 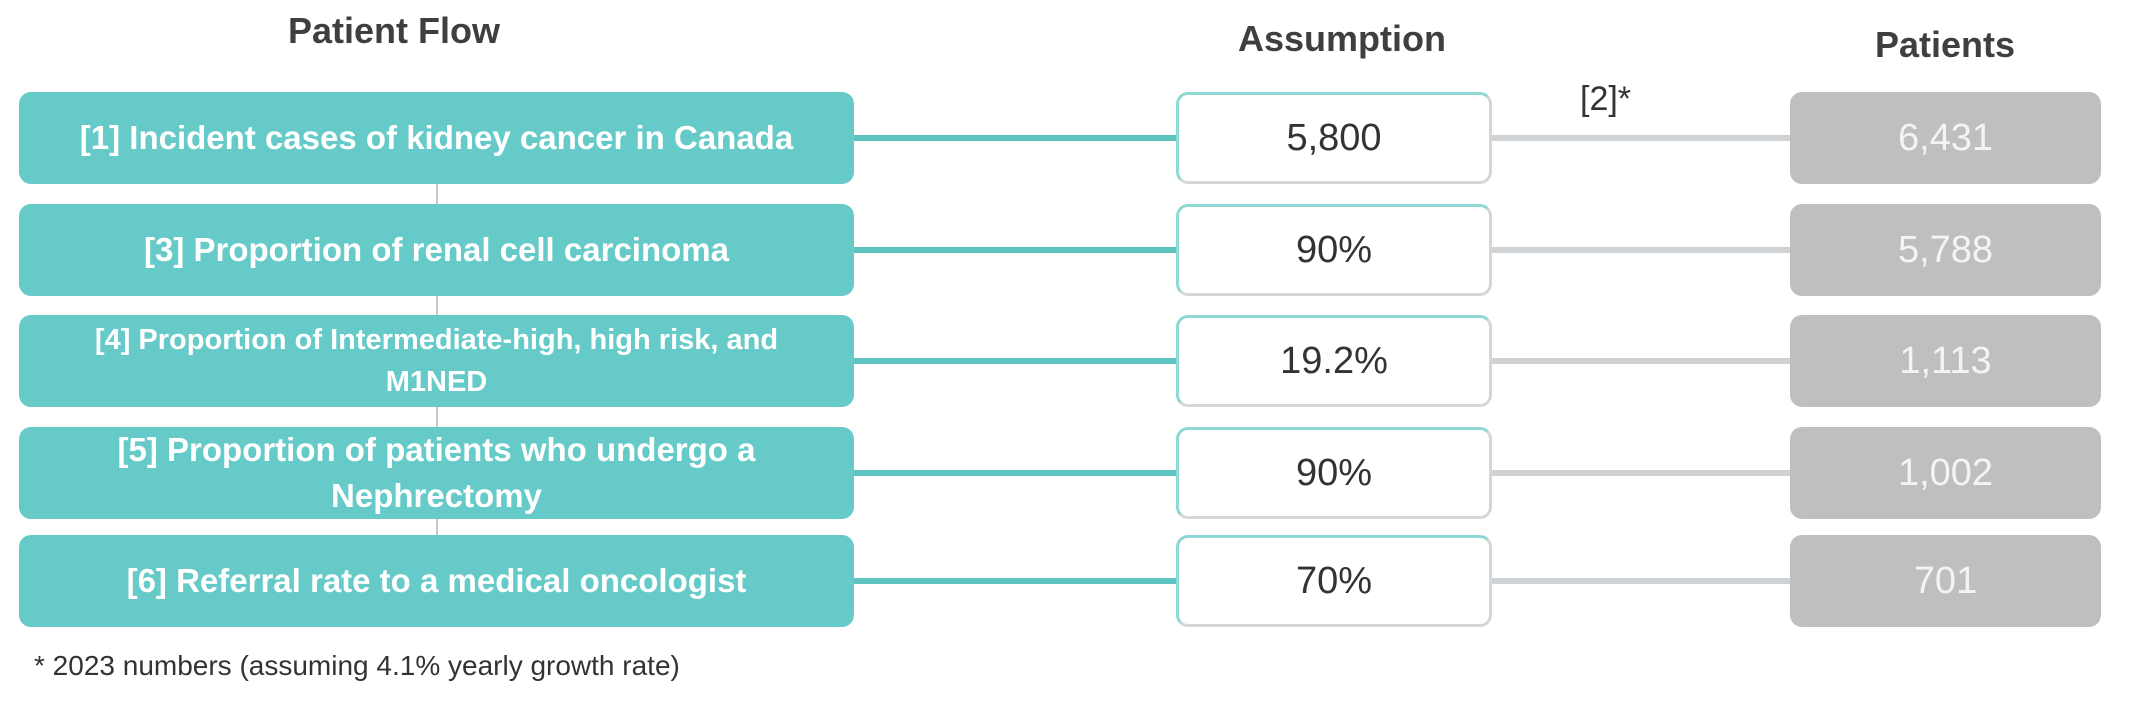 What do you see at coordinates (1945, 250) in the screenshot?
I see `patients-value: 5,788` at bounding box center [1945, 250].